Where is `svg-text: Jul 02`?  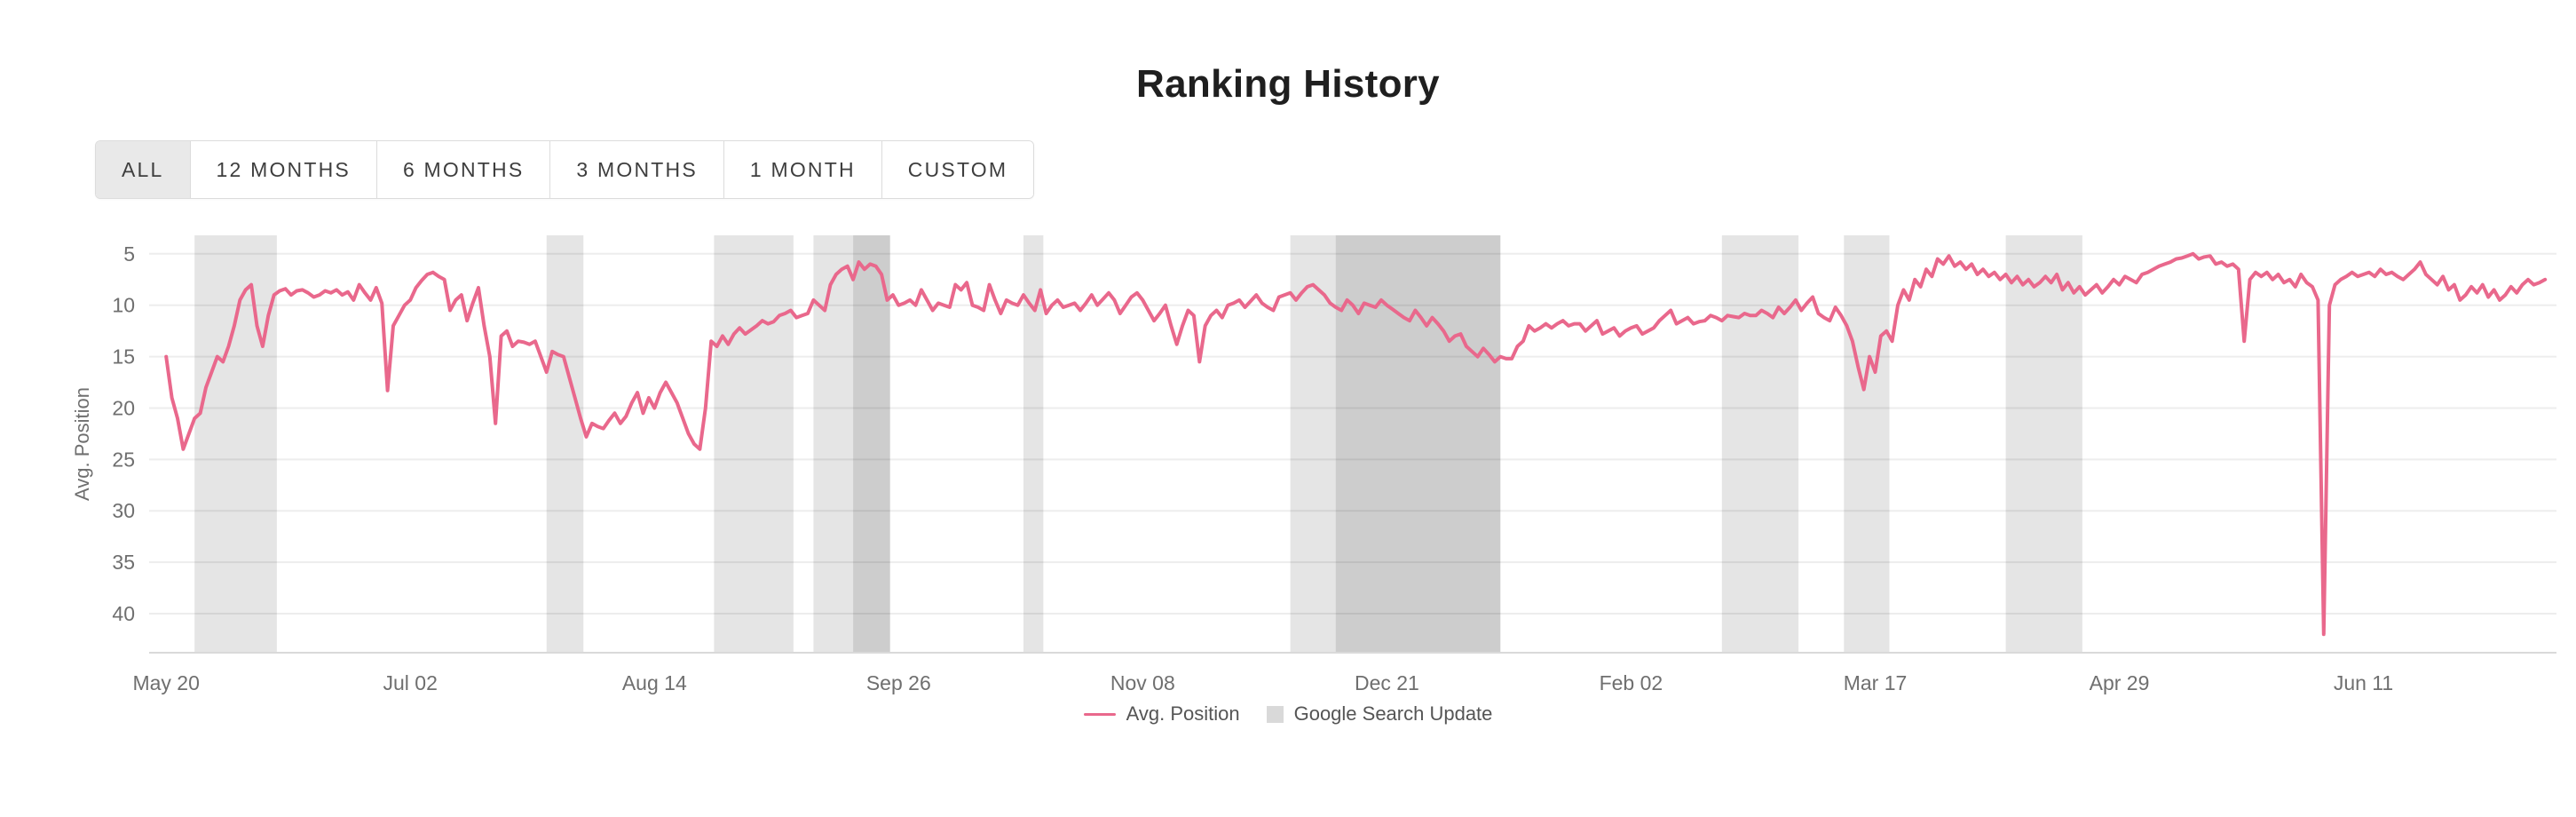 svg-text: Jul 02 is located at coordinates (410, 682).